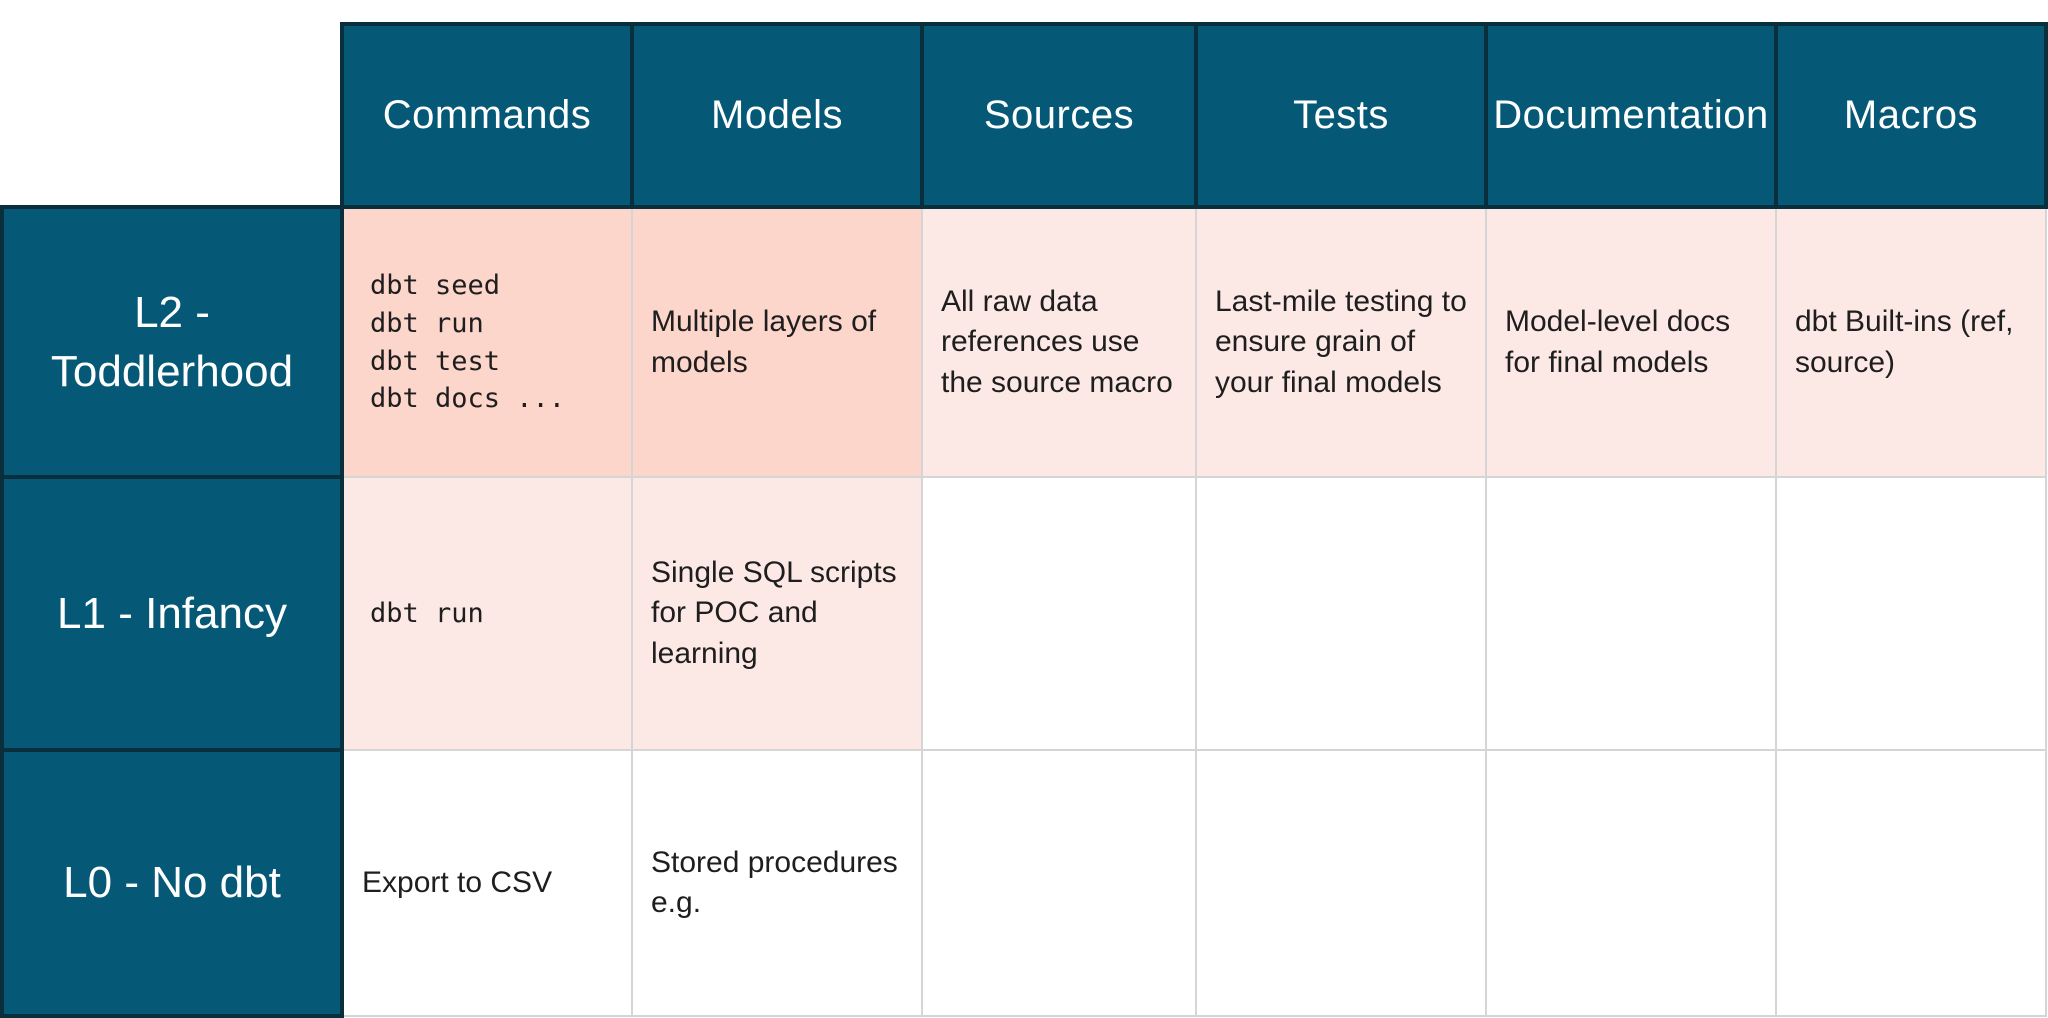 The width and height of the screenshot is (2048, 1018). What do you see at coordinates (777, 342) in the screenshot?
I see `cell-l2-models: Multiple layers of models` at bounding box center [777, 342].